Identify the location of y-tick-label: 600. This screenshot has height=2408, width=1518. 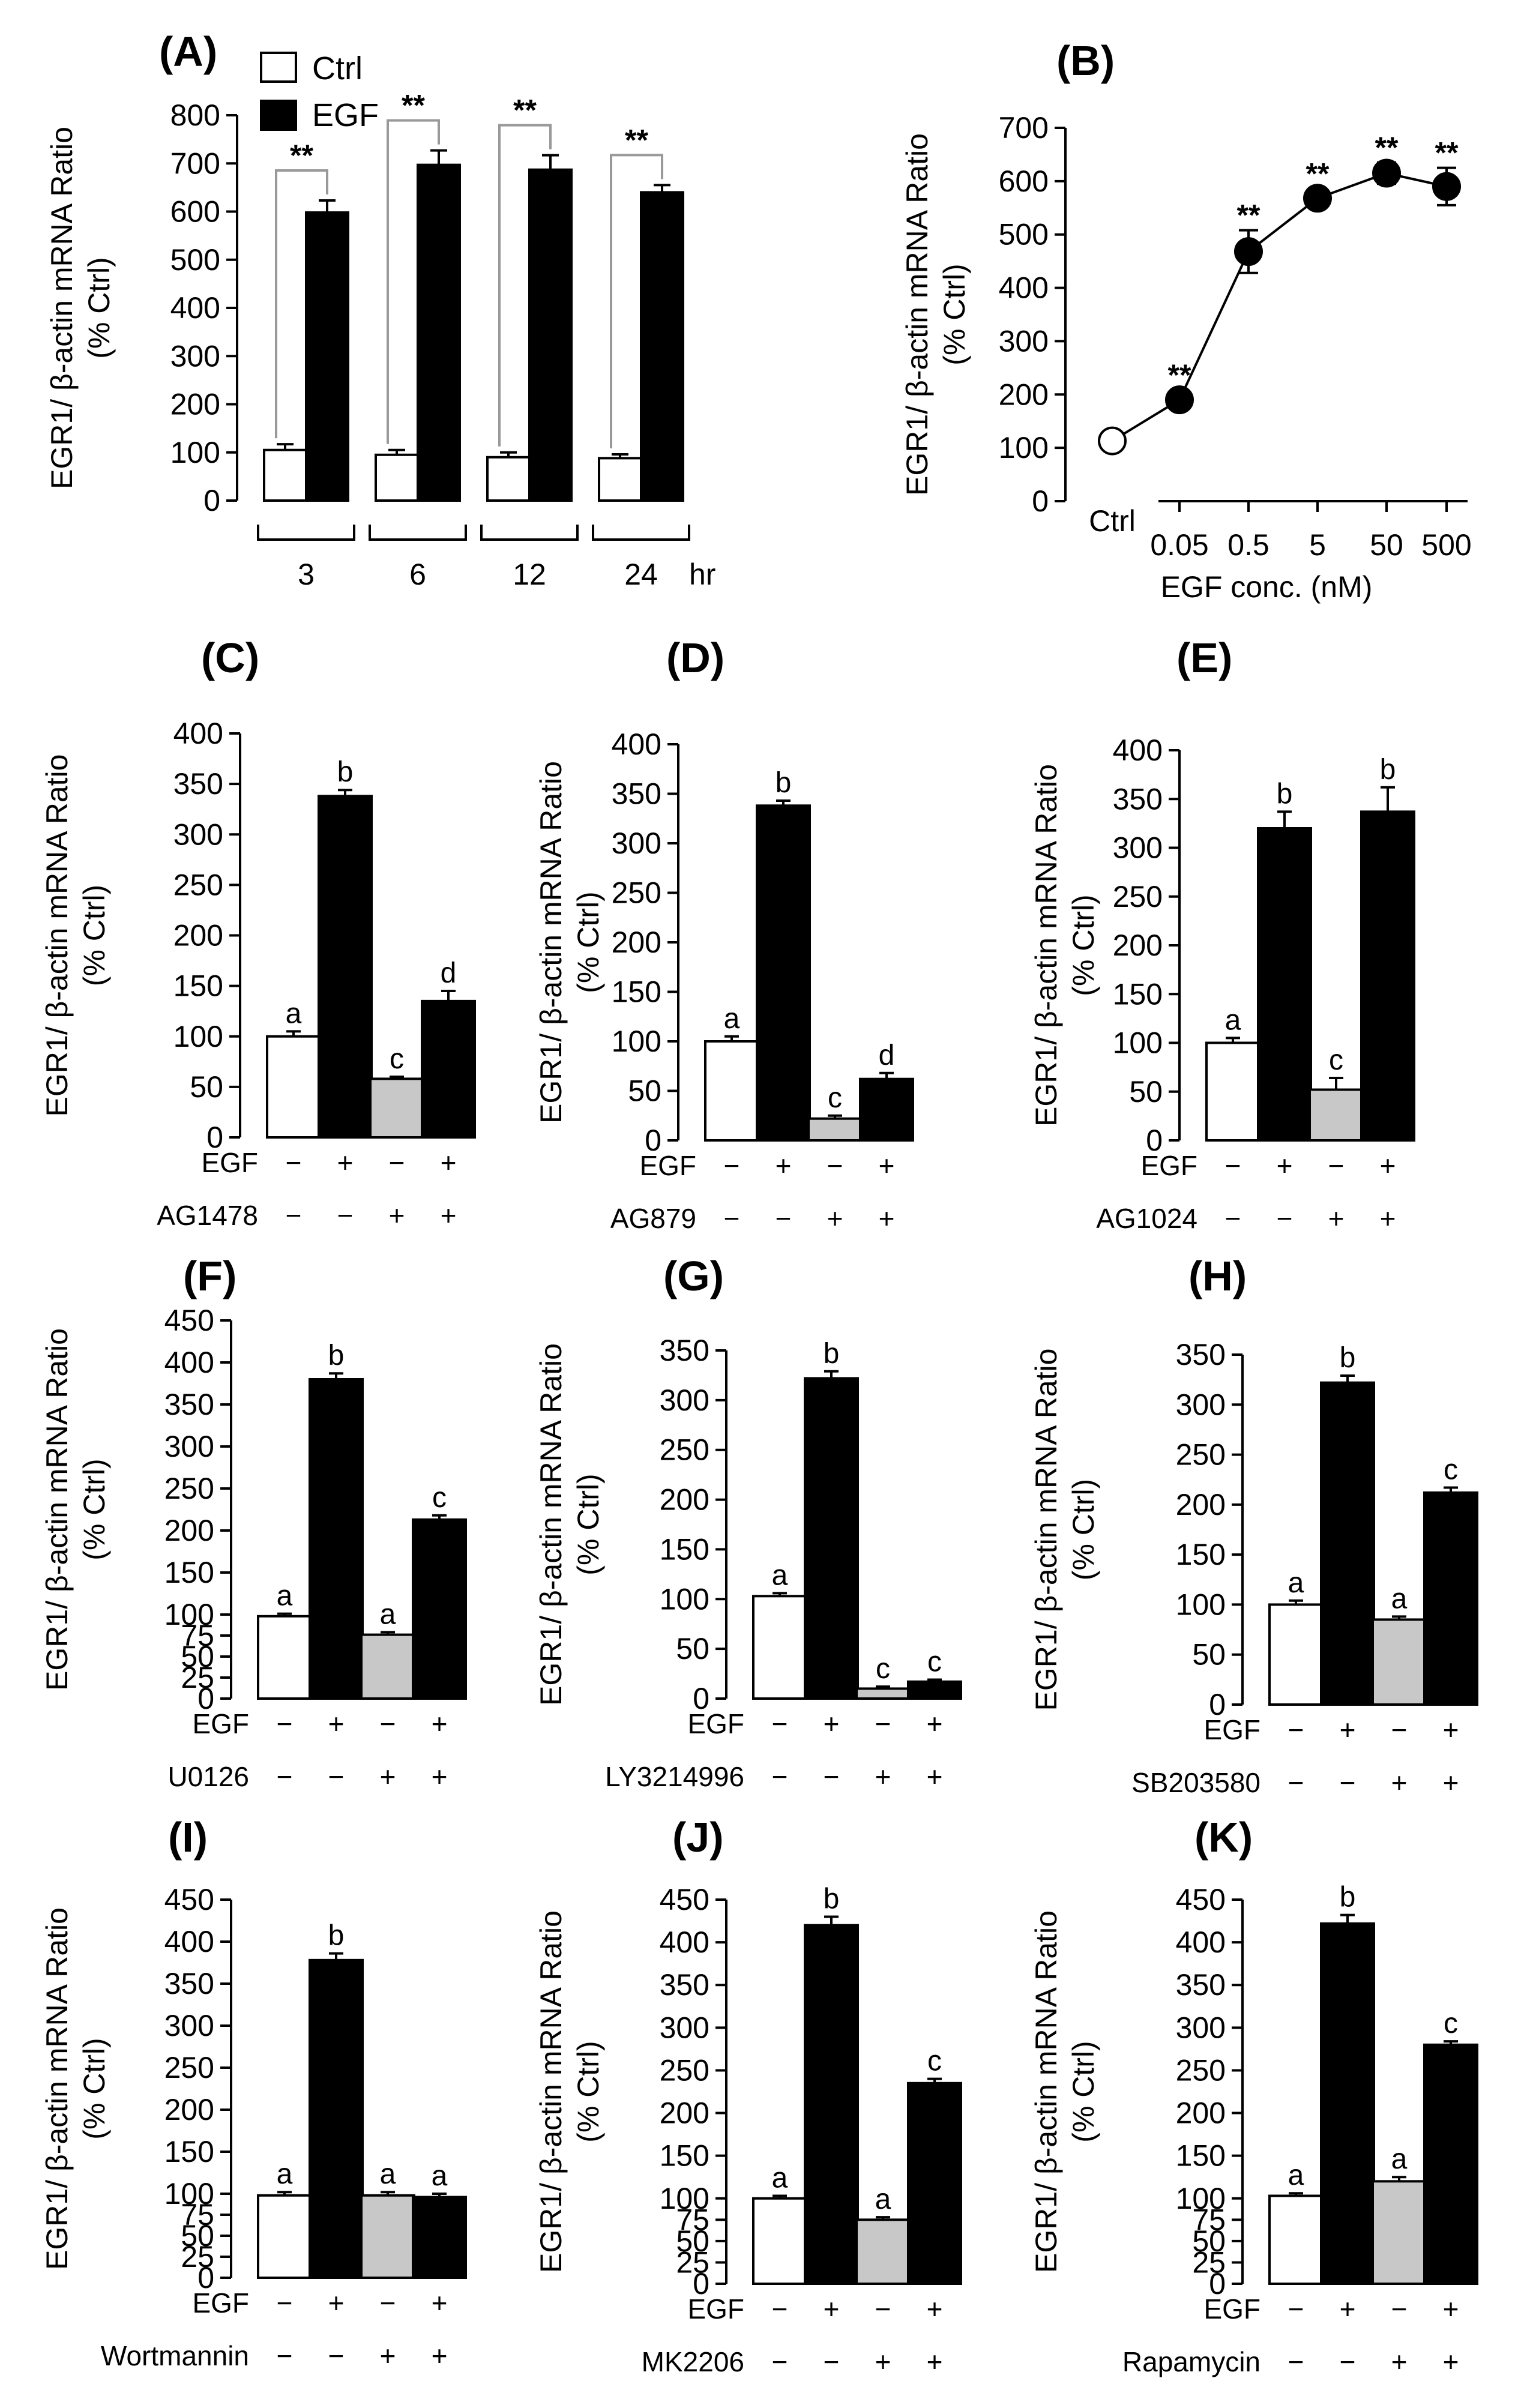
(195, 212).